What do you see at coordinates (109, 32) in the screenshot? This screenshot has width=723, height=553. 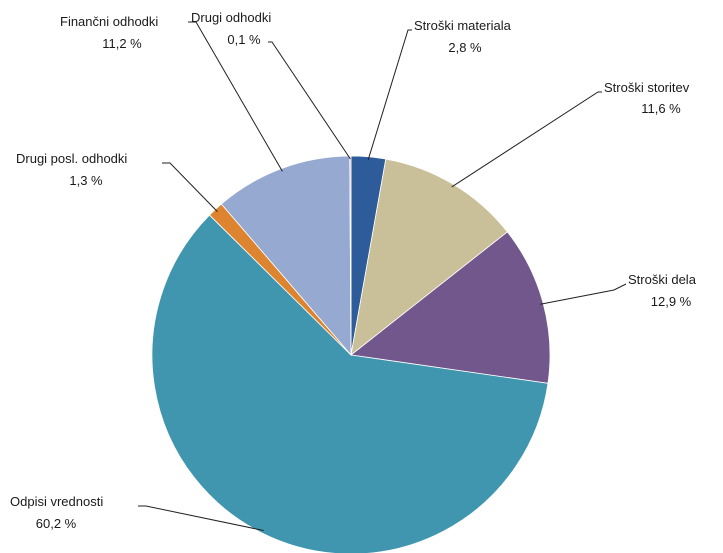 I see `label-financni-odhodki: Finančni odhodki 11,2 %` at bounding box center [109, 32].